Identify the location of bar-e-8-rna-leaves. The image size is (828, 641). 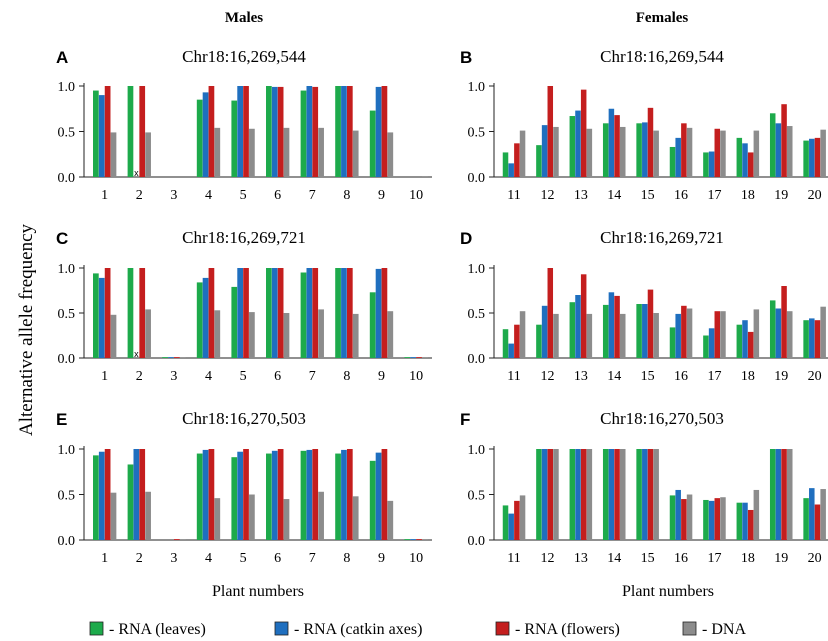
(338, 496).